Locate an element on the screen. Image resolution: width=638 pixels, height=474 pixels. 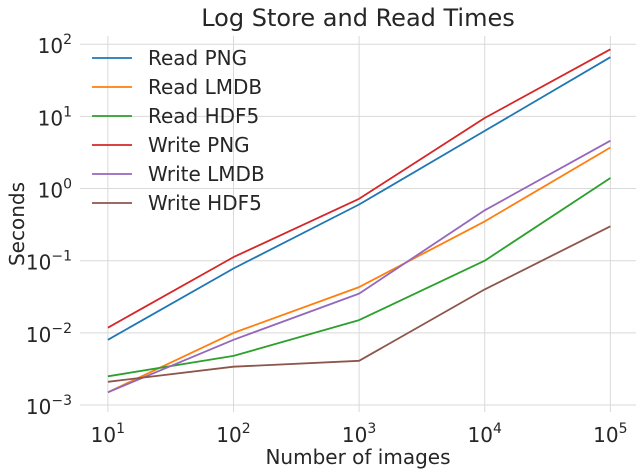
y-tick-label: 10⁻¹ is located at coordinates (49, 262).